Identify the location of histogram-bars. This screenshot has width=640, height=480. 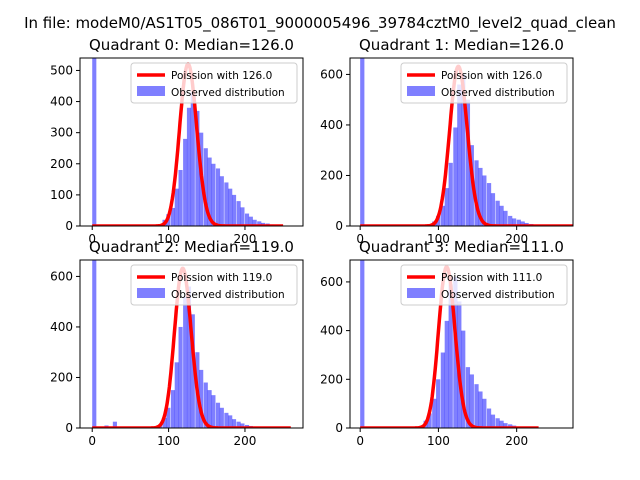
(177, 344).